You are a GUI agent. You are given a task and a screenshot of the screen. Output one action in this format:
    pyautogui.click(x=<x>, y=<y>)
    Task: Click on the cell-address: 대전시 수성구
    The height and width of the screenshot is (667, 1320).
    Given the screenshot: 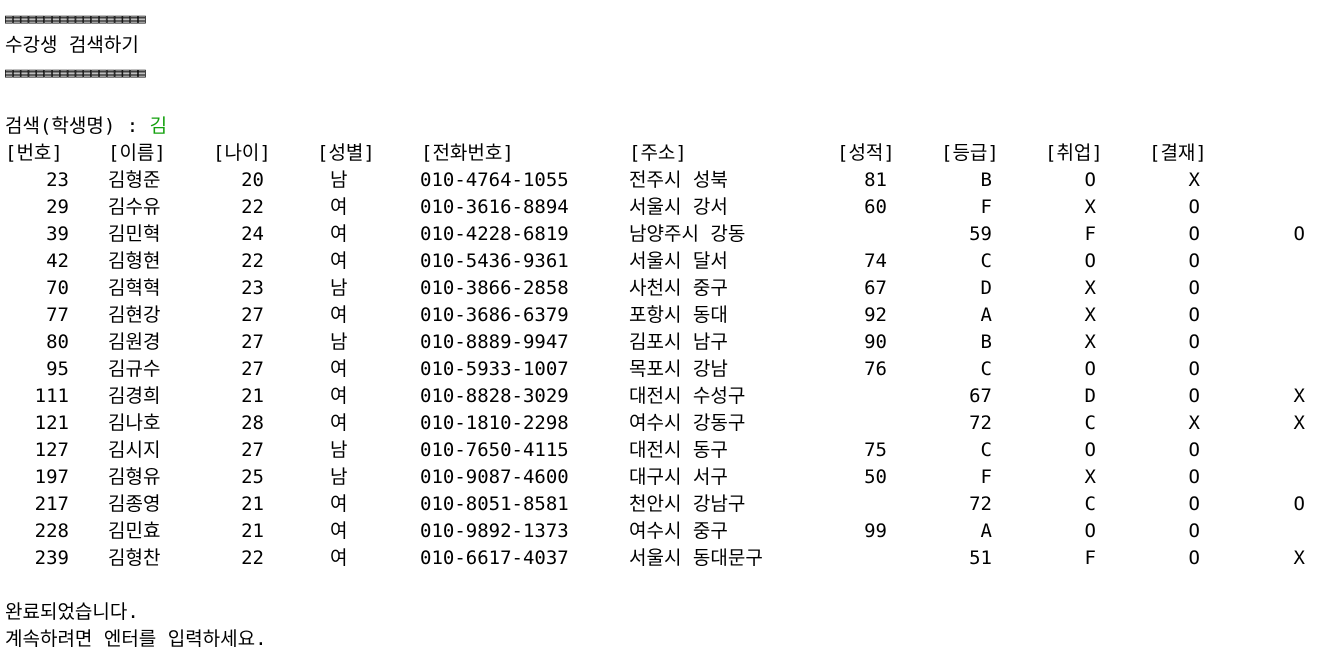 What is the action you would take?
    pyautogui.click(x=687, y=396)
    